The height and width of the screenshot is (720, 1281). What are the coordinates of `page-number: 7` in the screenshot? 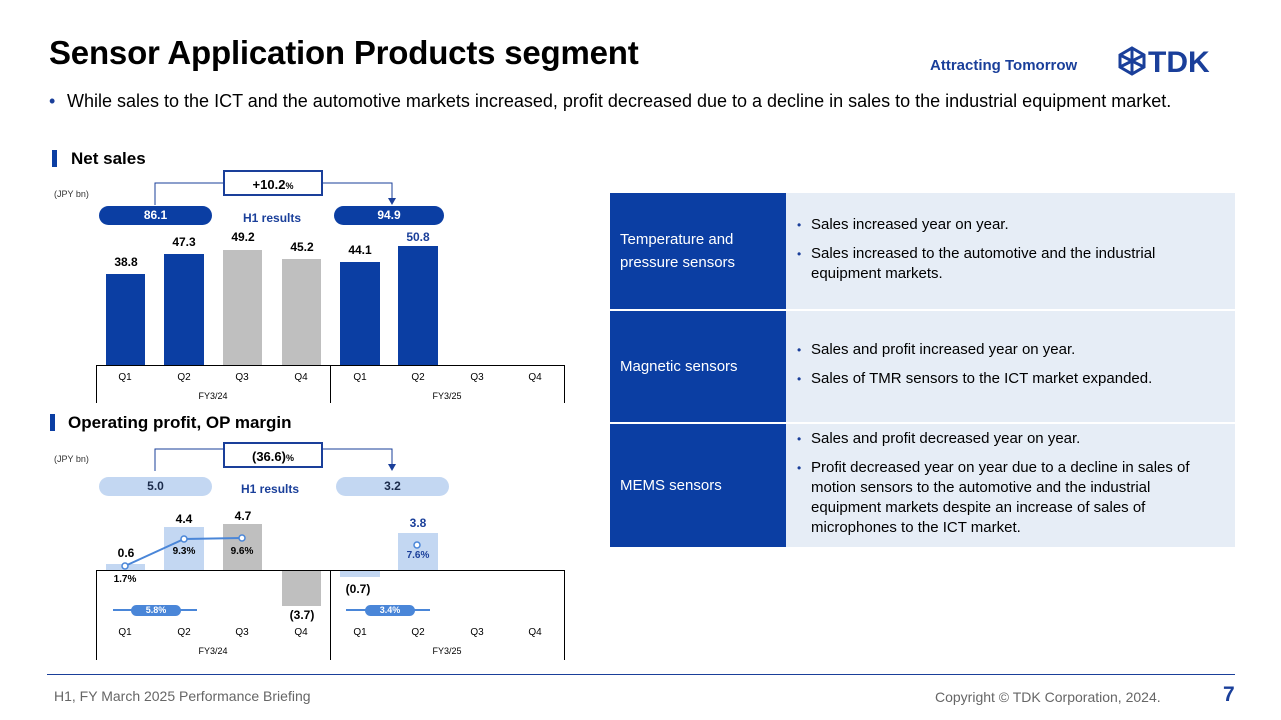 It's located at (1229, 694).